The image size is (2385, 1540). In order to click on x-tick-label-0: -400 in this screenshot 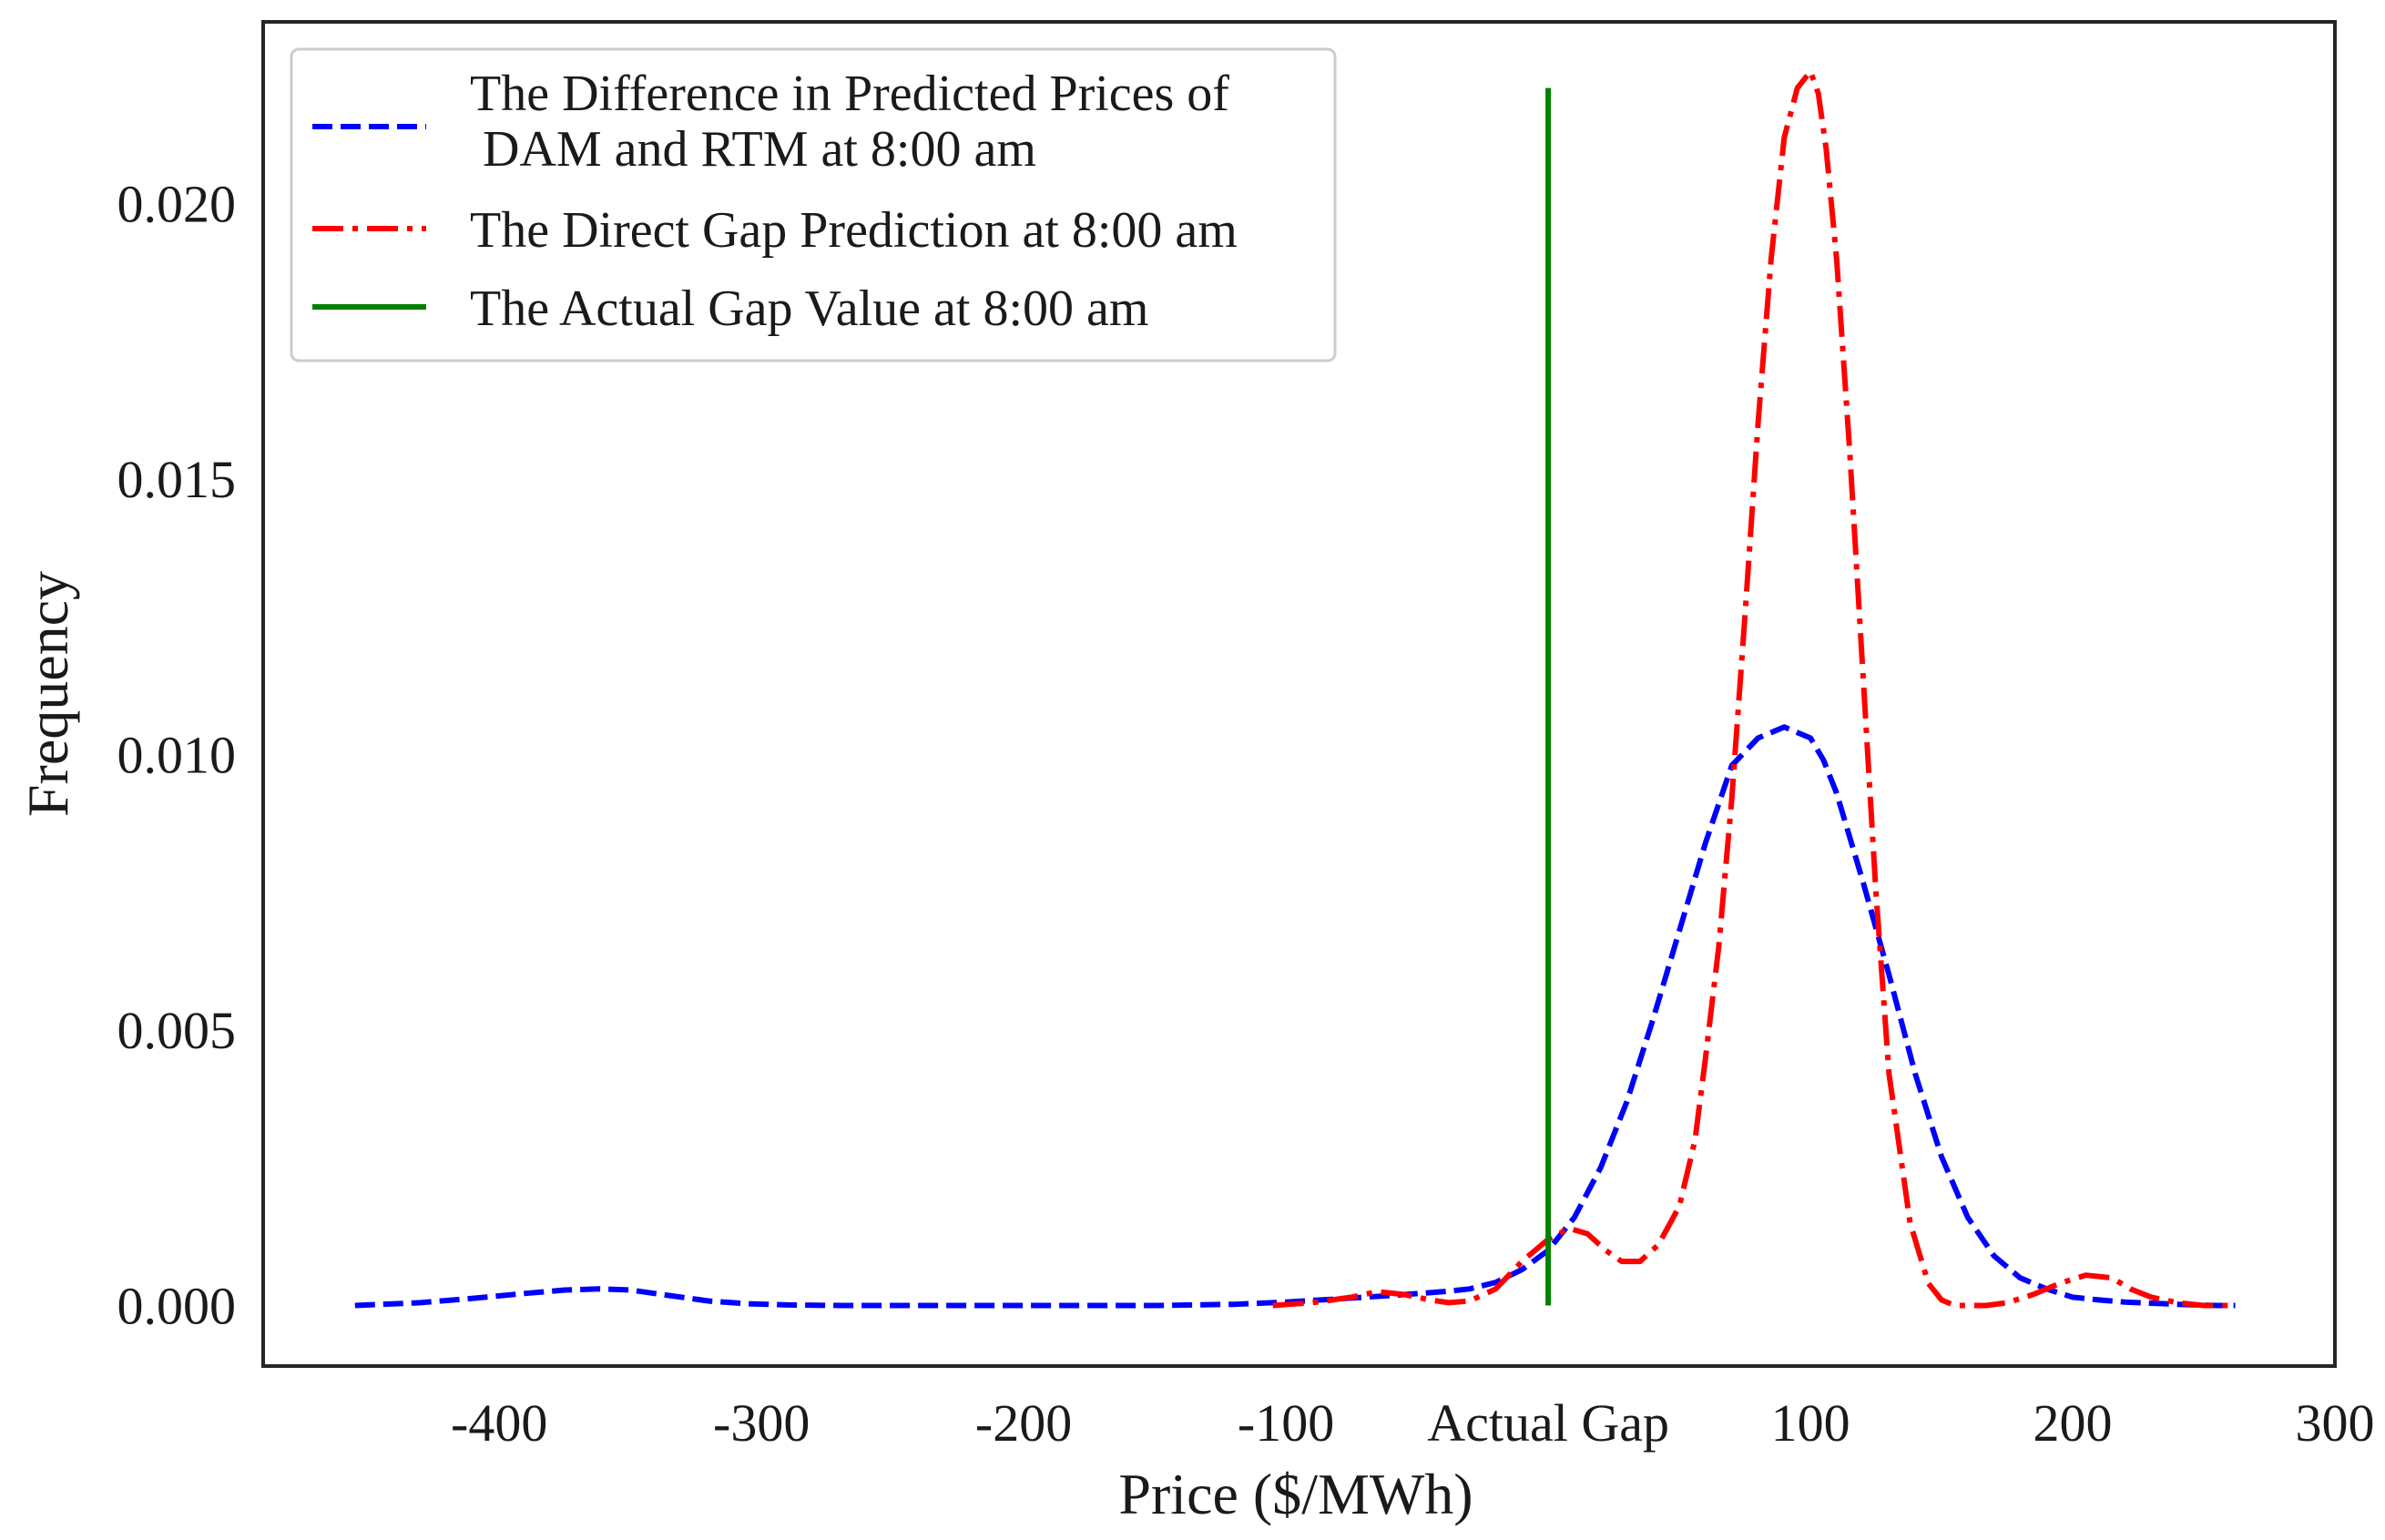, I will do `click(499, 1423)`.